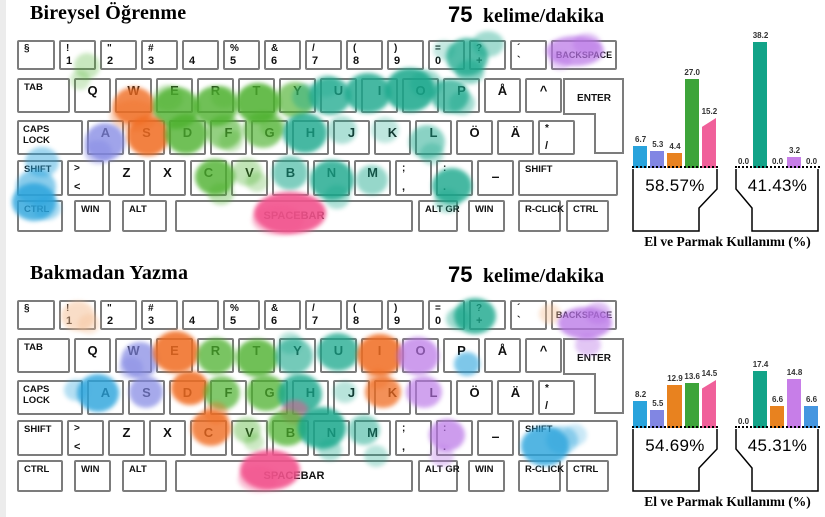 This screenshot has width=825, height=517. I want to click on key-main-label: /, so click(547, 406).